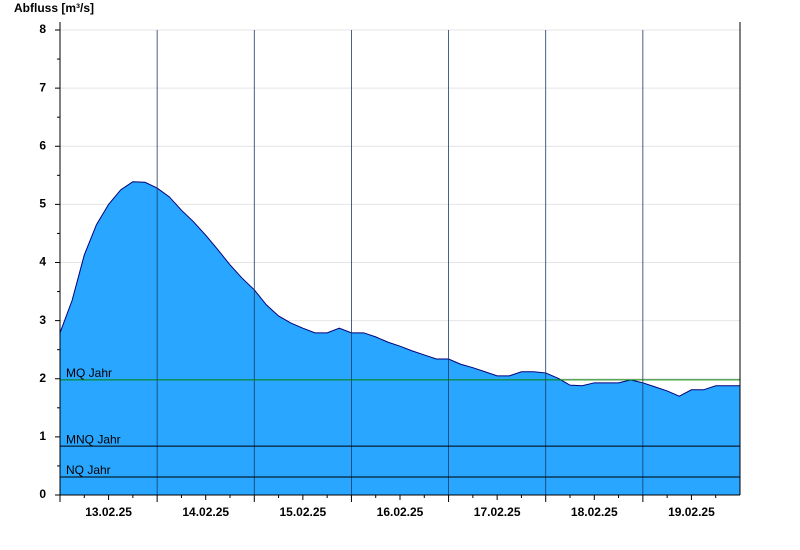  Describe the element at coordinates (205, 512) in the screenshot. I see `x-tick-label: 14.02.25` at that location.